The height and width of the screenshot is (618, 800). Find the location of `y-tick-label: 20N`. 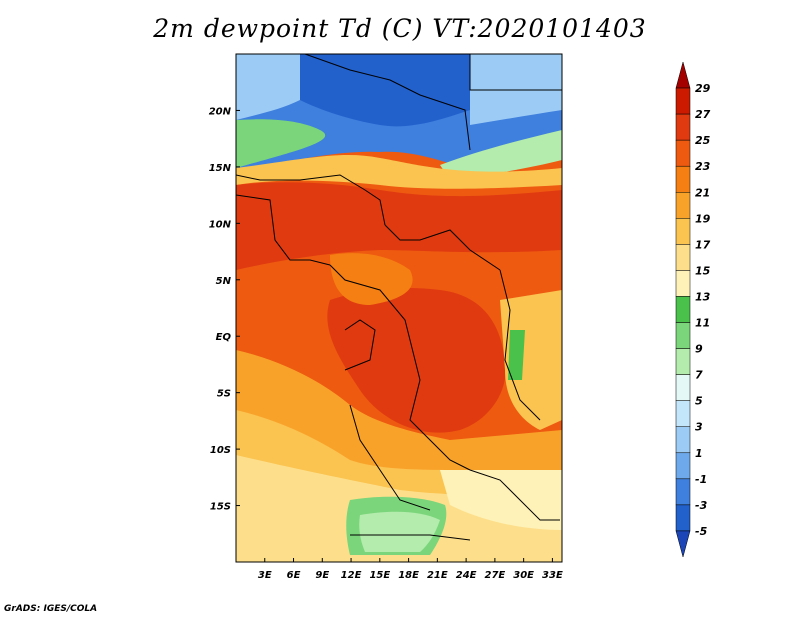

y-tick-label: 20N is located at coordinates (220, 111).